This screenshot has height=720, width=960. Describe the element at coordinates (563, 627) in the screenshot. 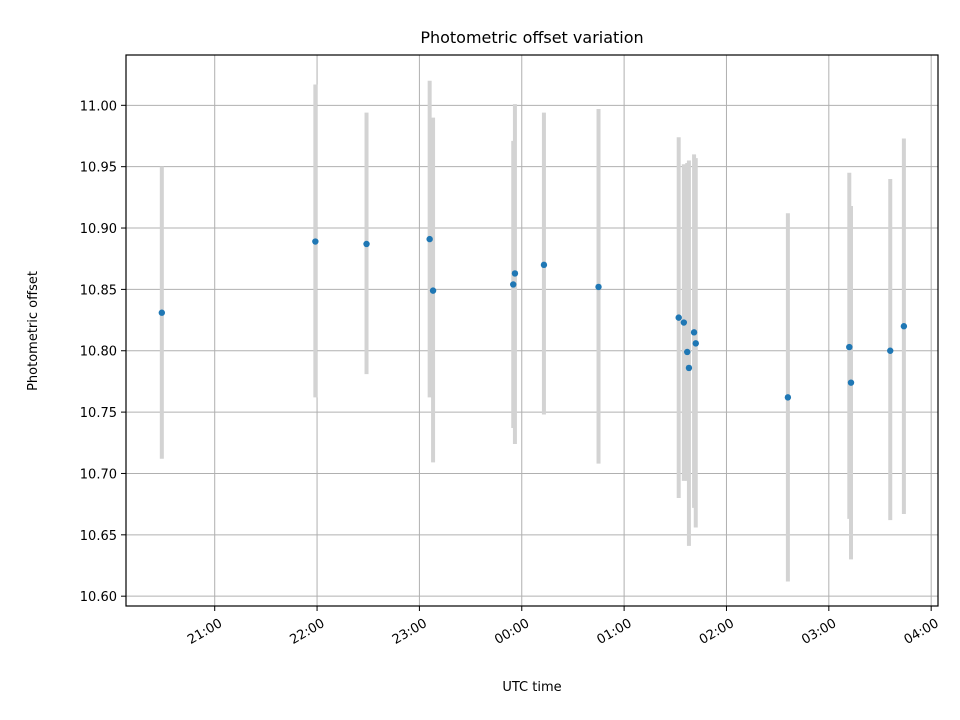

I see `x-axis: 21:00 22:00 23:00 00:00 01:00 02:00 03:00 04:00` at that location.